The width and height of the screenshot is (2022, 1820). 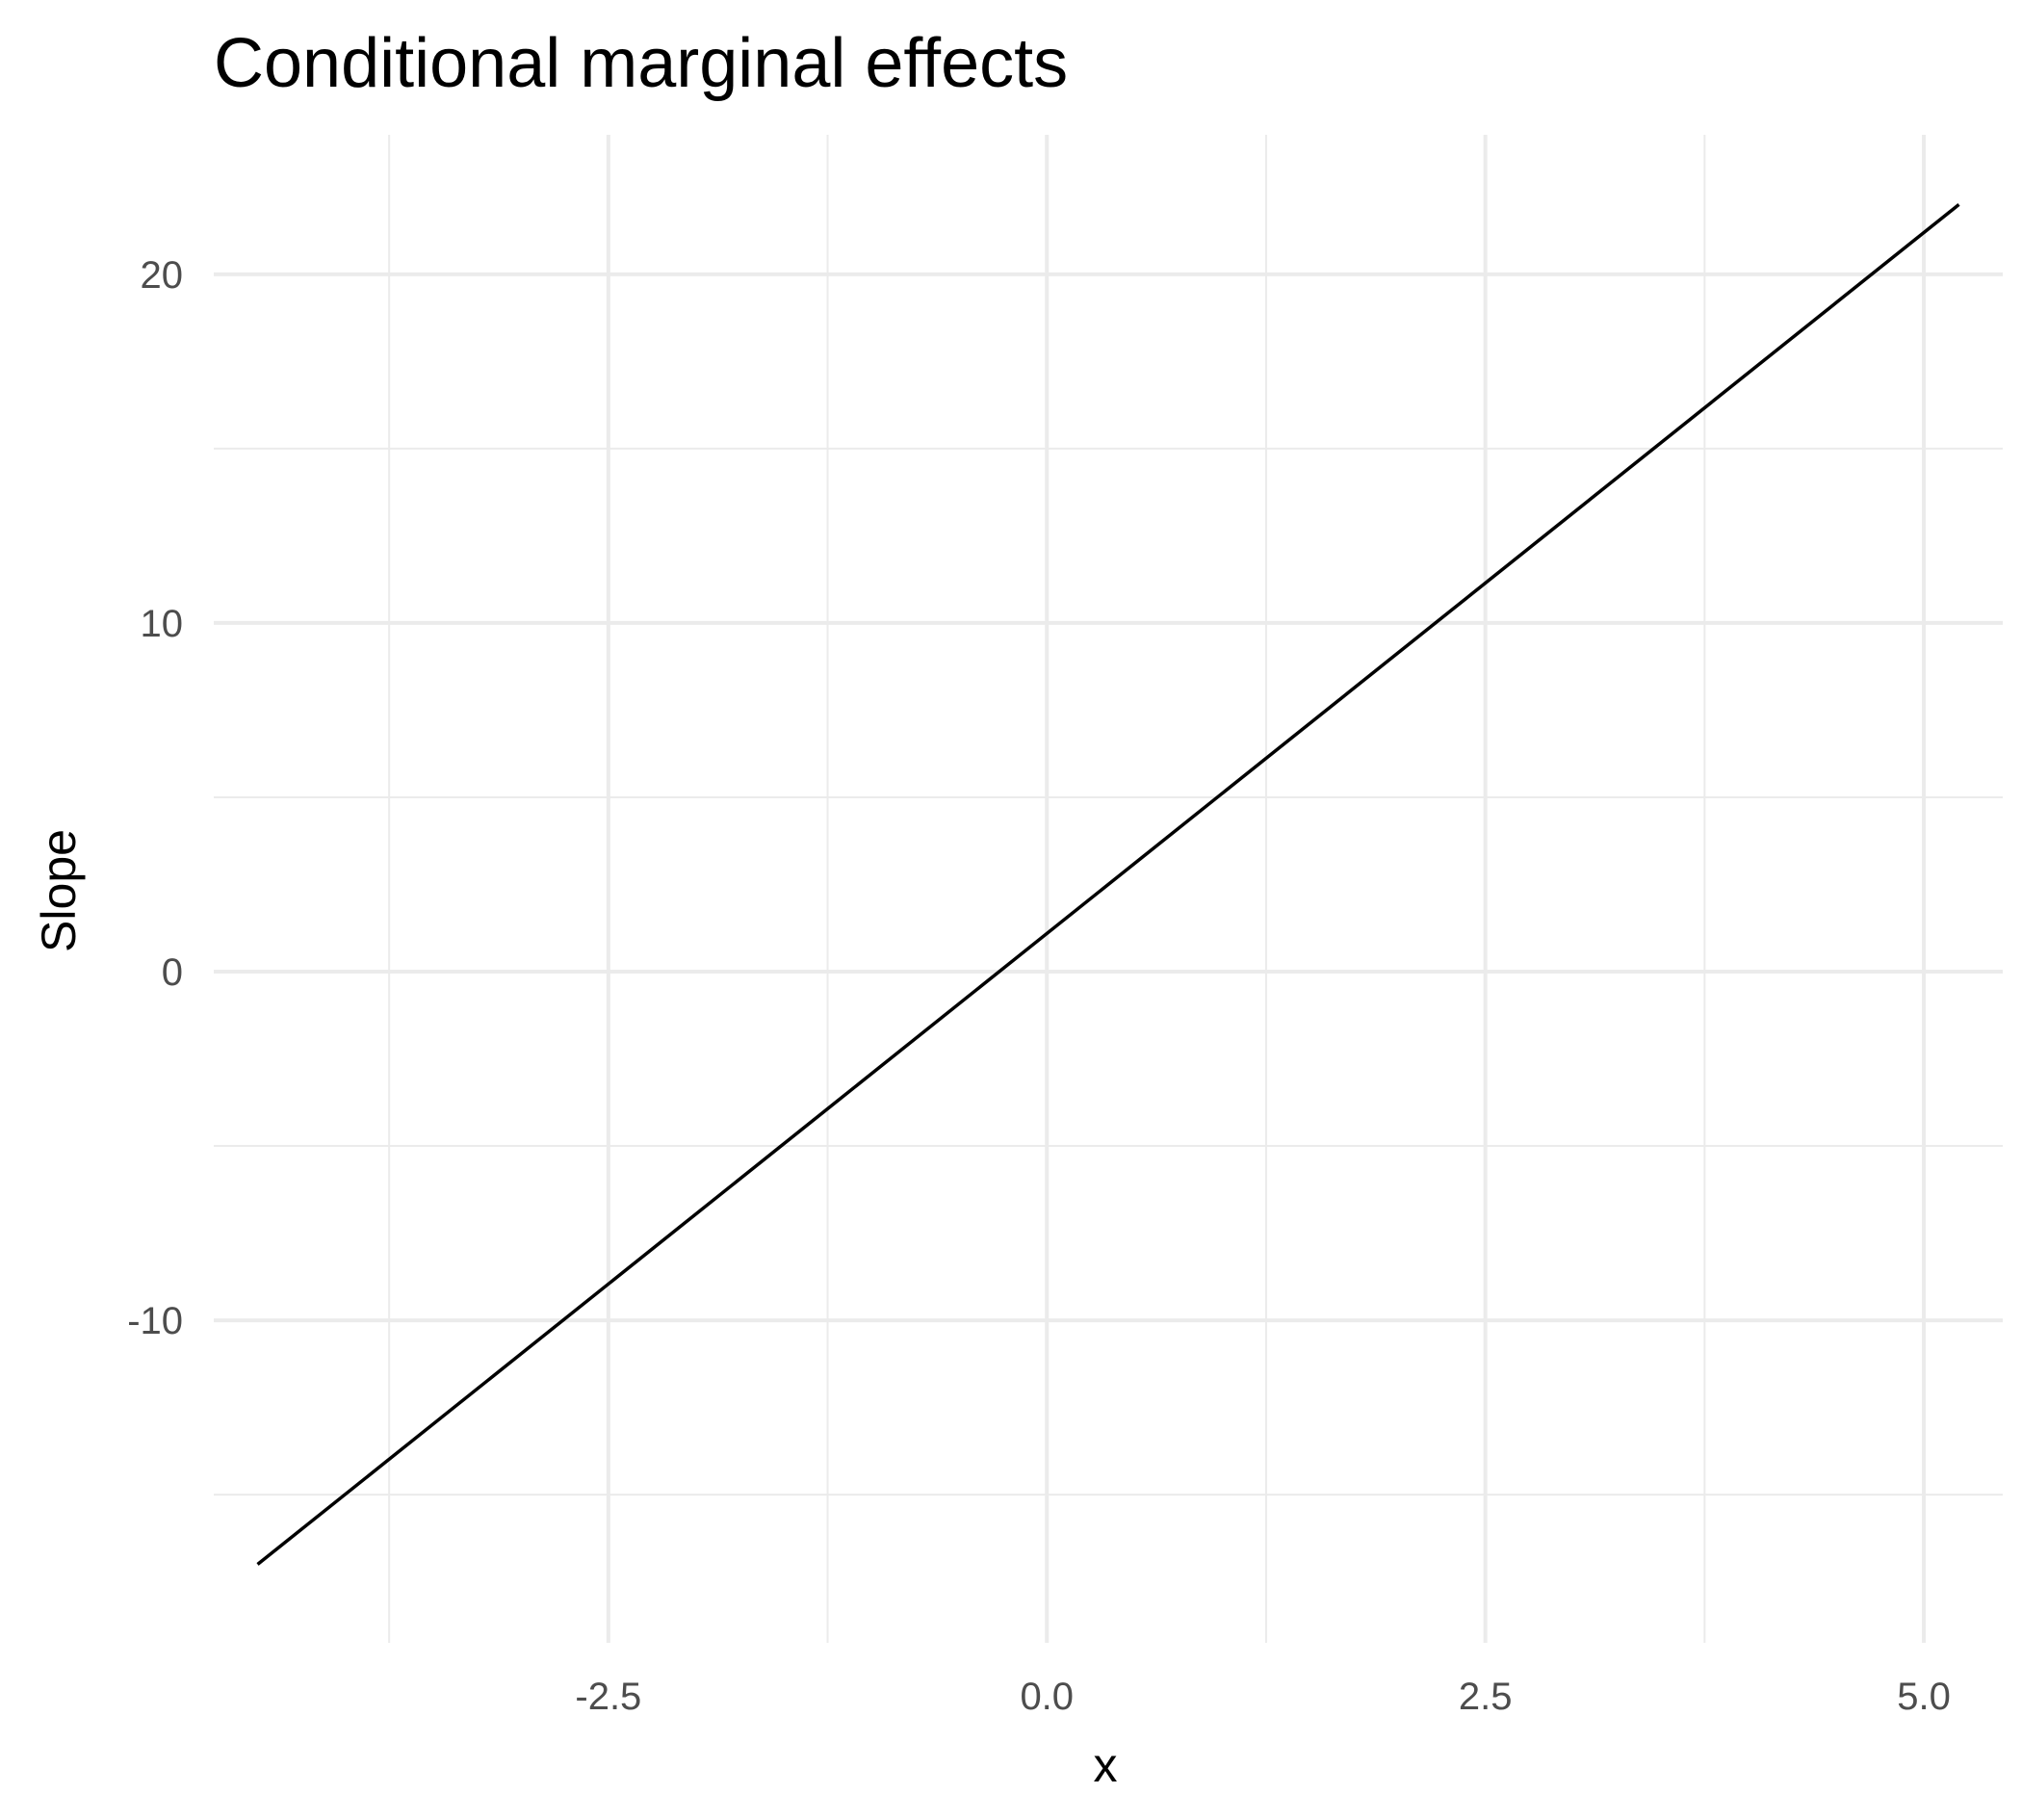 What do you see at coordinates (155, 1321) in the screenshot?
I see `y-tick-label-0: -10` at bounding box center [155, 1321].